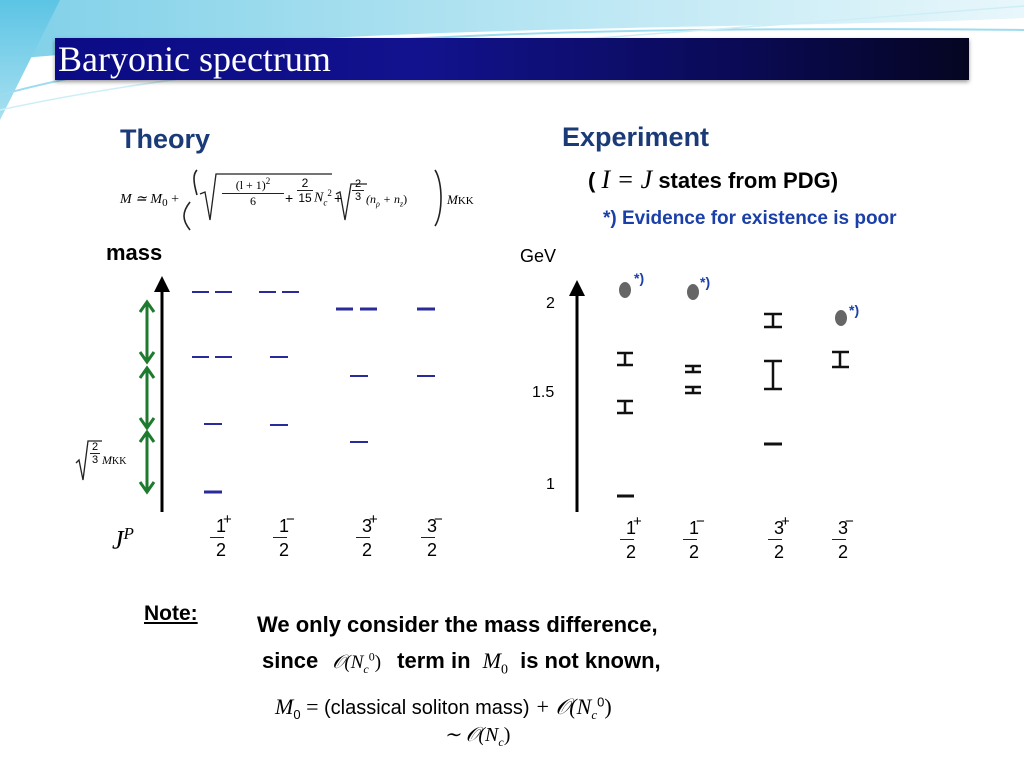  I want to click on experiment-axis-arrowhead, so click(577, 288).